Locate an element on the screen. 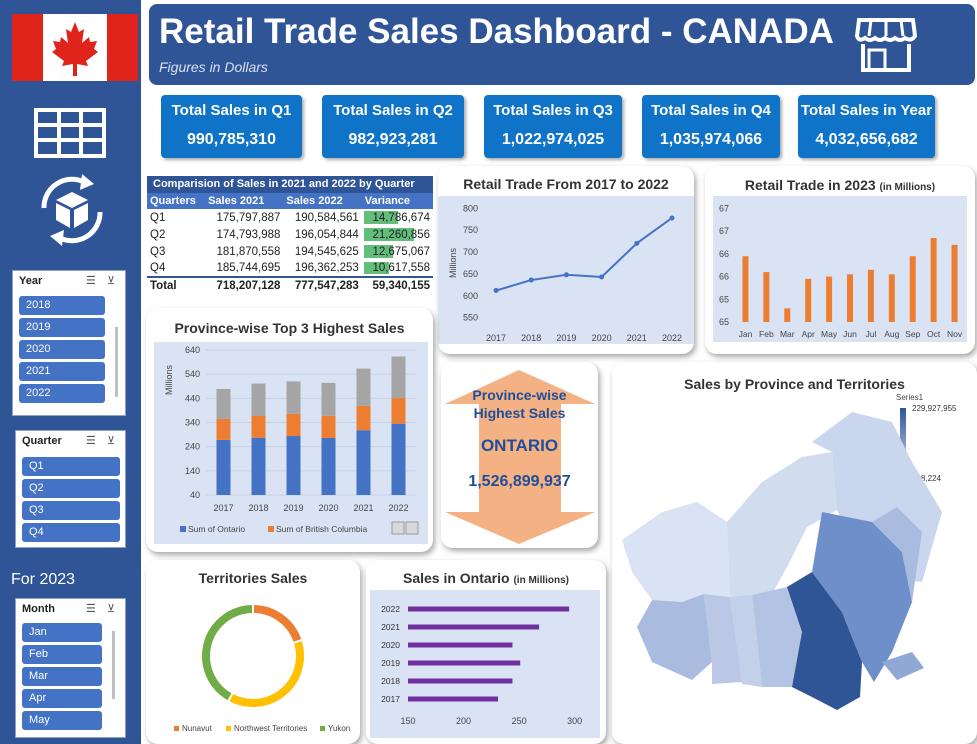  table-header: Quarters is located at coordinates (176, 201).